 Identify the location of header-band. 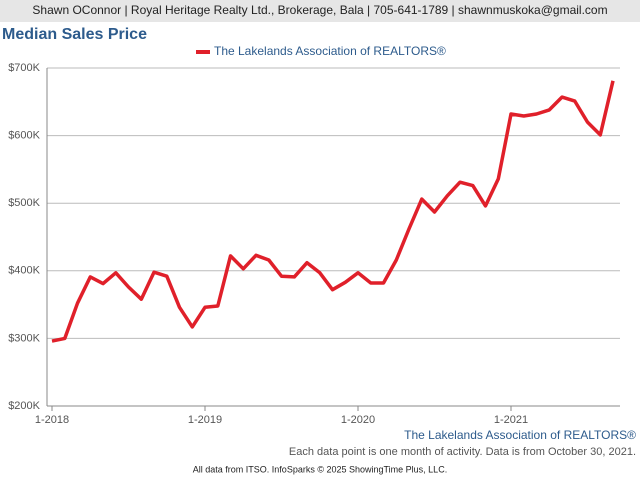
(320, 11).